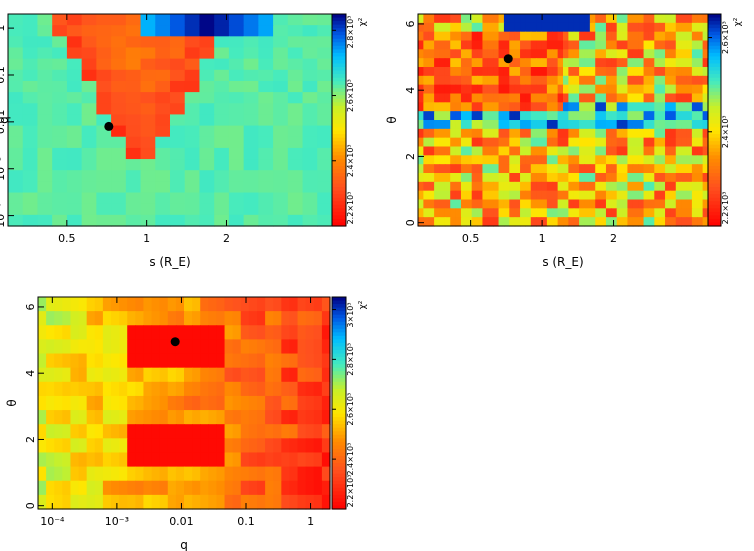 This screenshot has height=551, width=754. Describe the element at coordinates (350, 459) in the screenshot. I see `colorbar-tick-label: 2.4×10³` at that location.